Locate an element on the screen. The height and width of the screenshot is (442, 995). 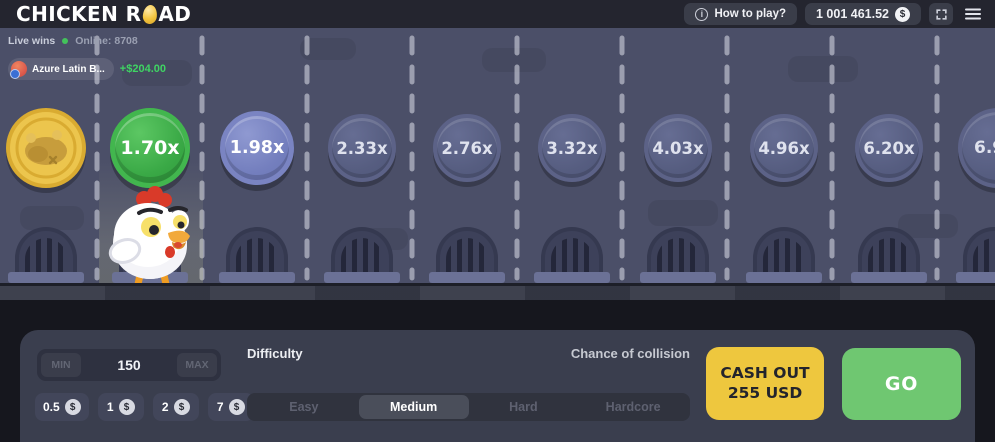
chicken-character is located at coordinates (150, 233).